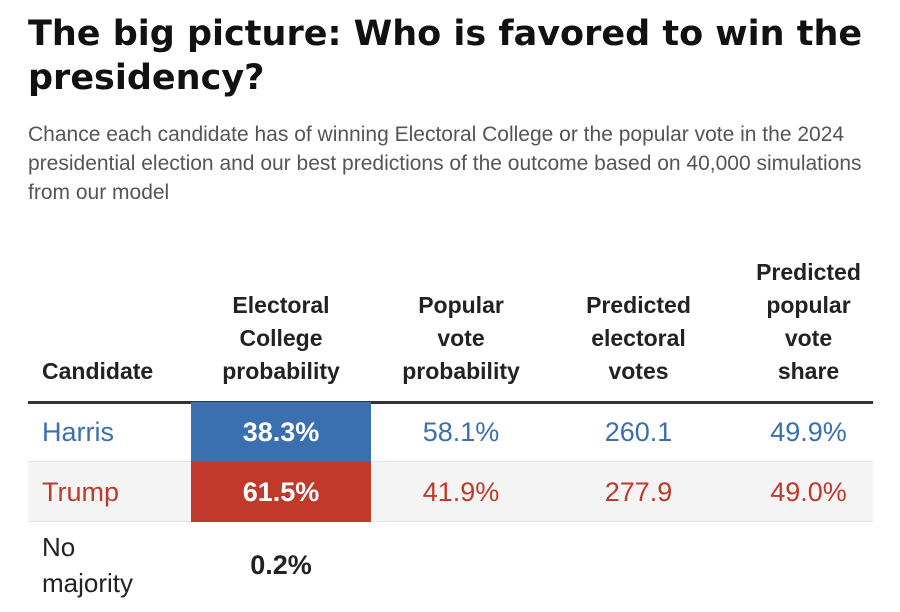  Describe the element at coordinates (461, 491) in the screenshot. I see `pv-probability-cell: 41.9%` at that location.